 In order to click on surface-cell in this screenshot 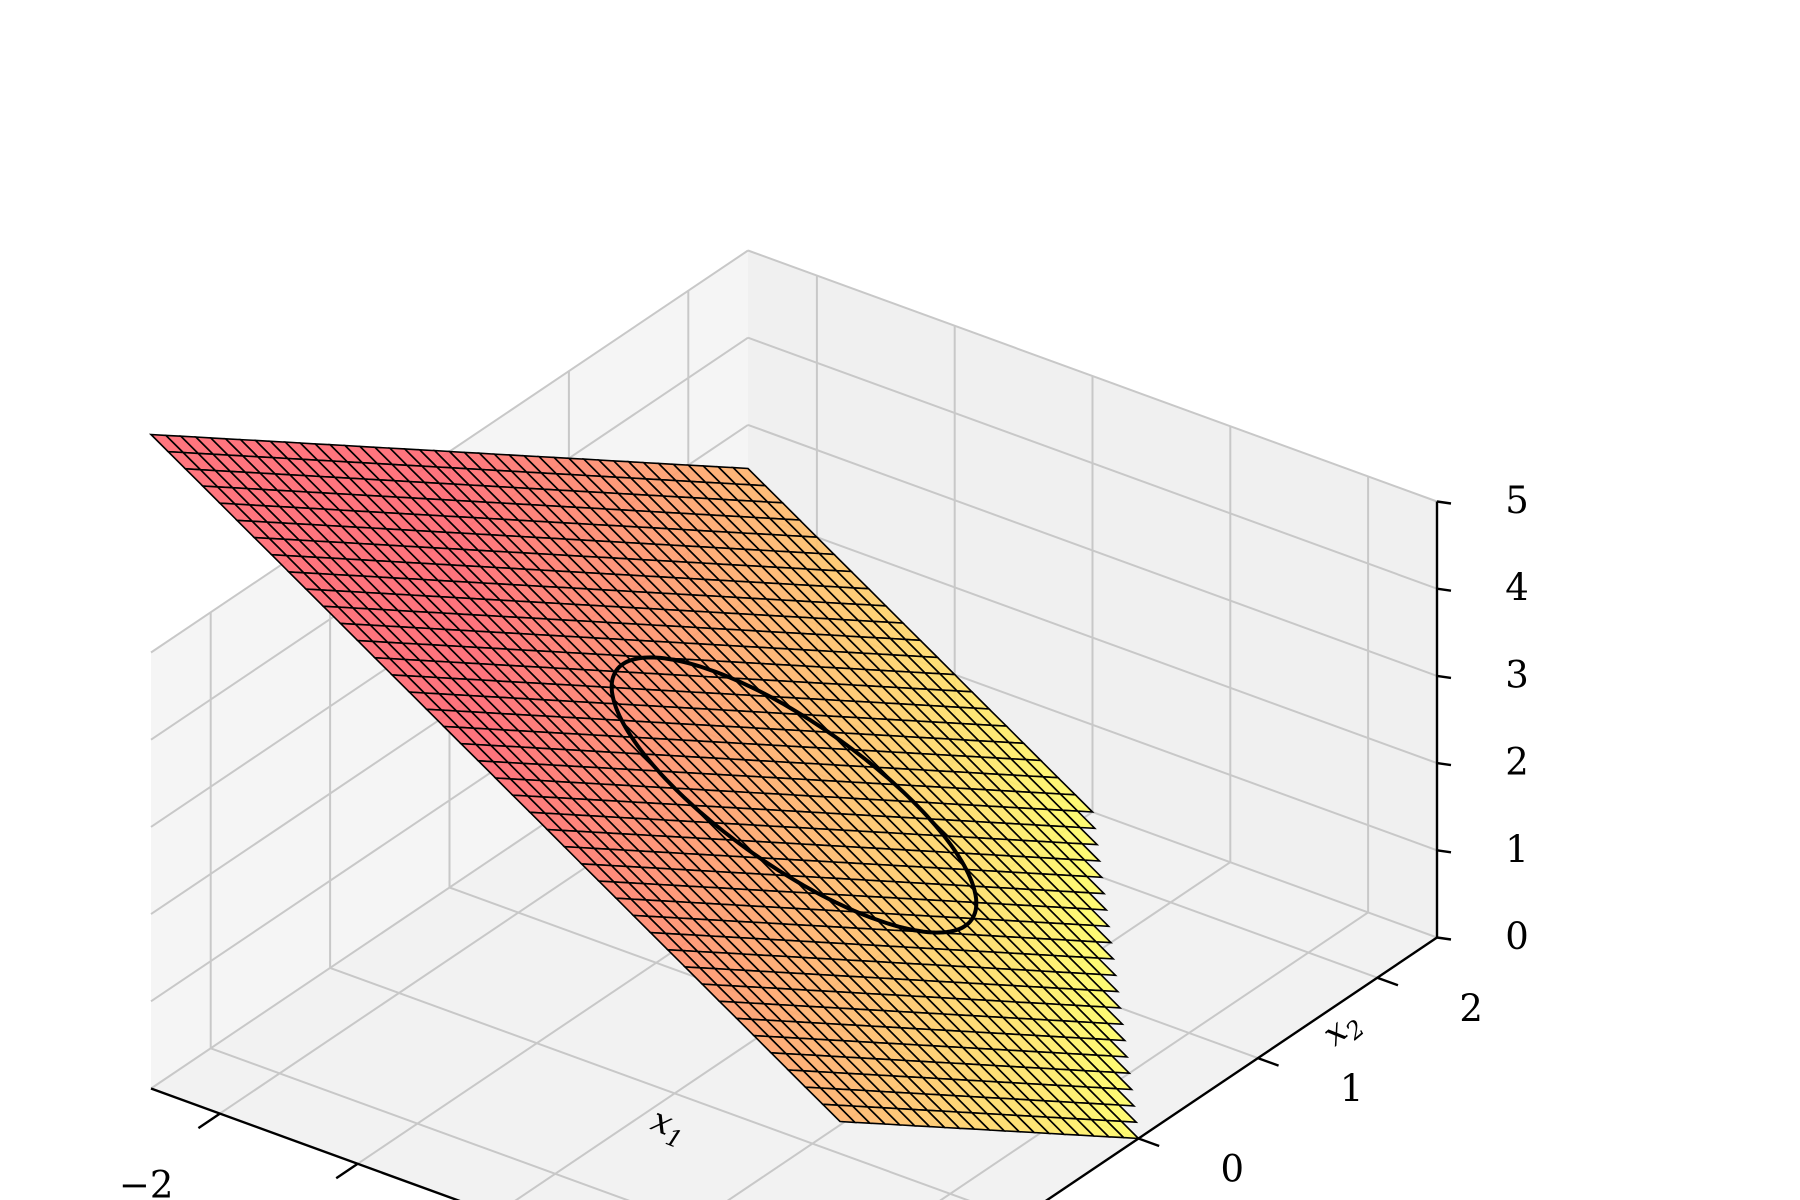, I will do `click(838, 1113)`.